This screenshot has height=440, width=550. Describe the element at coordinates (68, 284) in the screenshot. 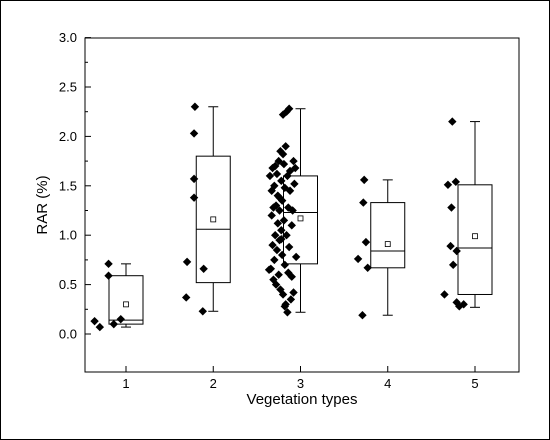

I see `y-tick-label: 0.5` at that location.